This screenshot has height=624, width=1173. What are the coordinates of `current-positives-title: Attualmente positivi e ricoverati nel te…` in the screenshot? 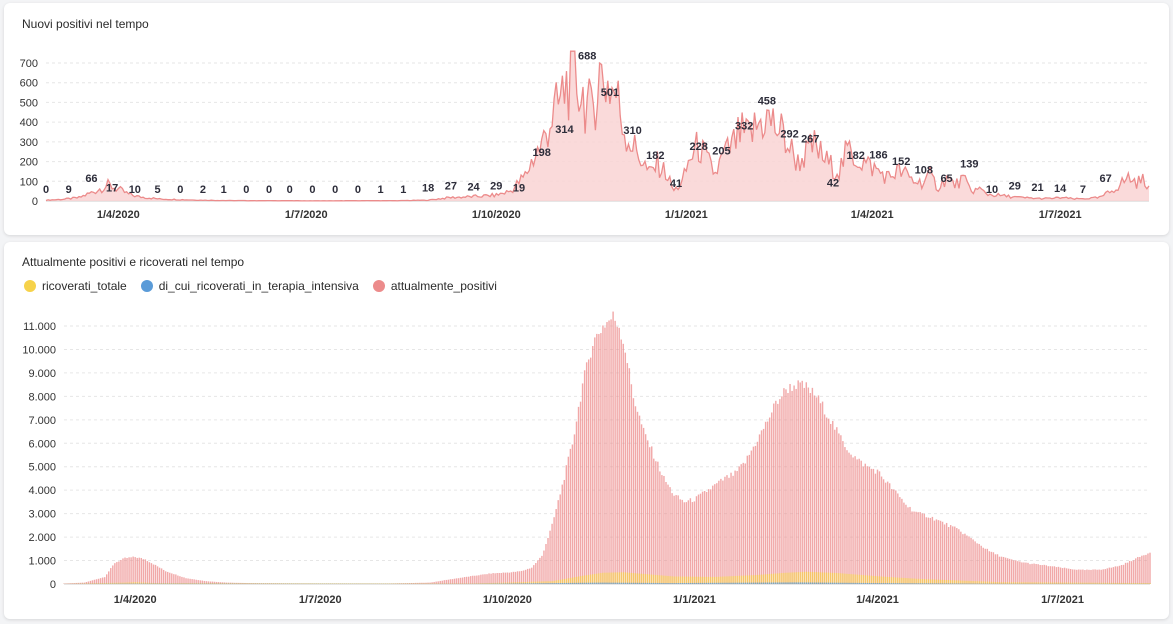 It's located at (133, 262).